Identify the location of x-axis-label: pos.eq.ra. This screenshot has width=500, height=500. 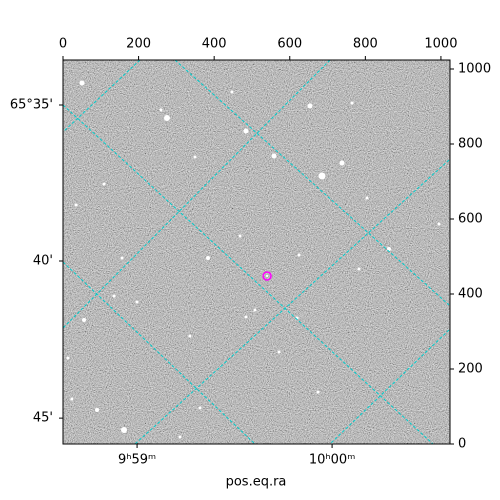
(256, 482).